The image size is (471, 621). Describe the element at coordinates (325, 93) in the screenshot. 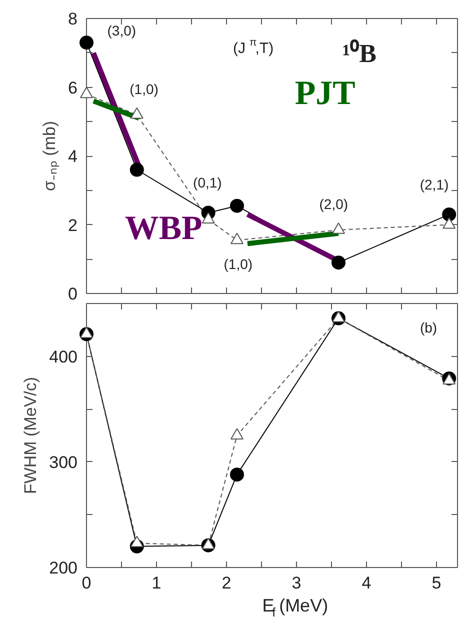

I see `annotation: PJT` at that location.